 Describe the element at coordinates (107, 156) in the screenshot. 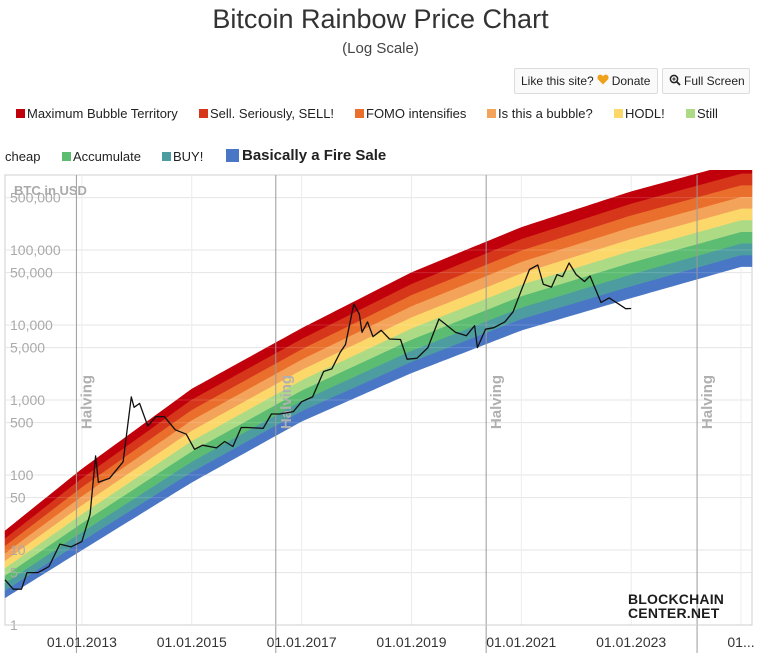

I see `legend-label: Accumulate` at that location.